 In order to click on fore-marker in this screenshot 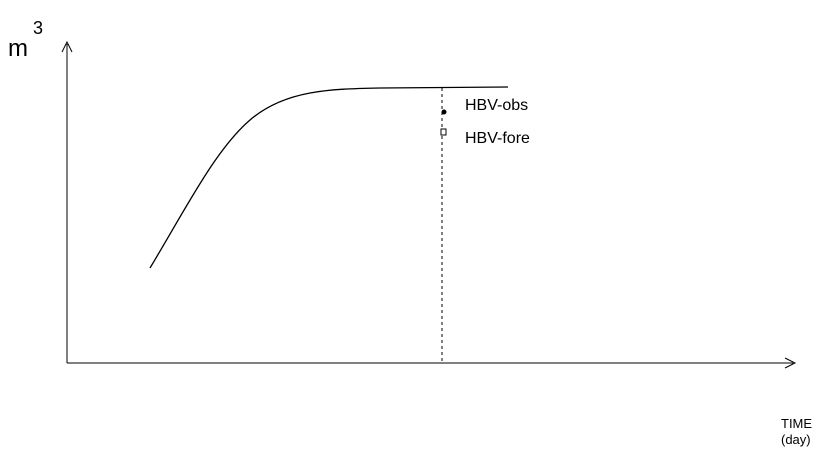, I will do `click(443, 132)`.